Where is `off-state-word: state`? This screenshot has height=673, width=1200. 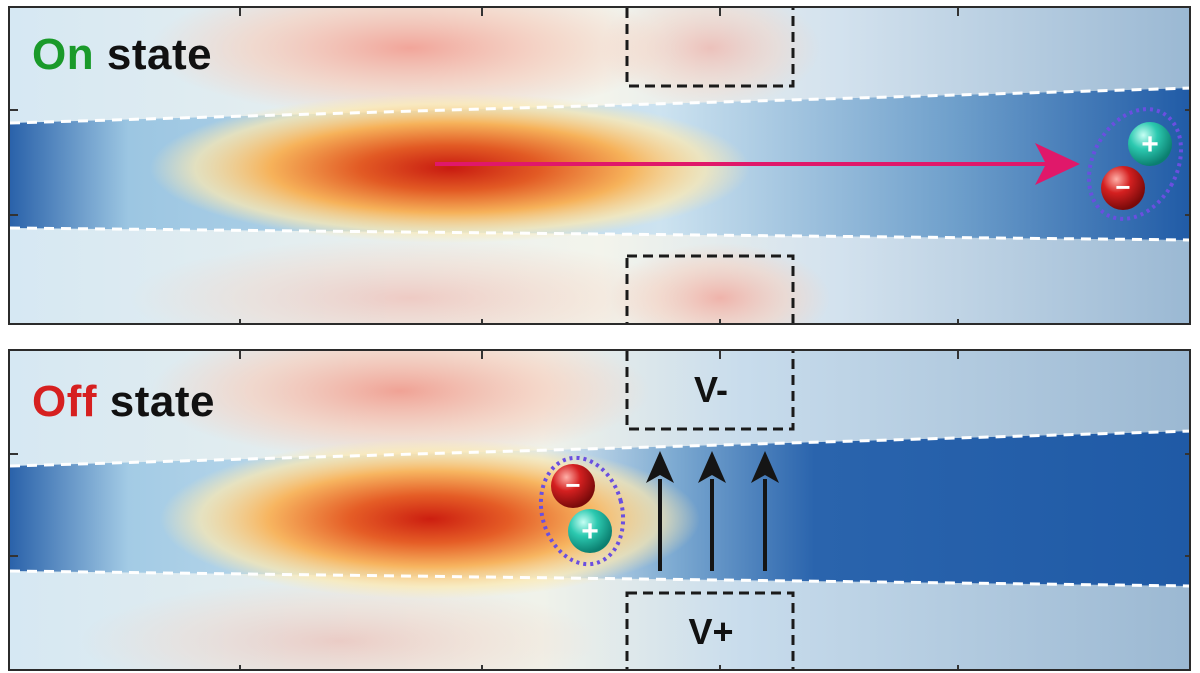 off-state-word: state is located at coordinates (162, 401).